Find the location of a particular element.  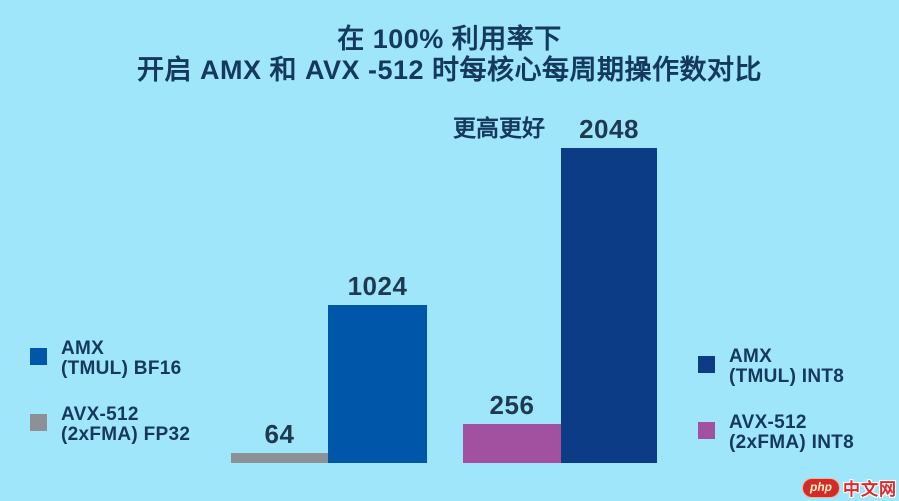

bar-value-avx512-int8: 256 is located at coordinates (512, 405).